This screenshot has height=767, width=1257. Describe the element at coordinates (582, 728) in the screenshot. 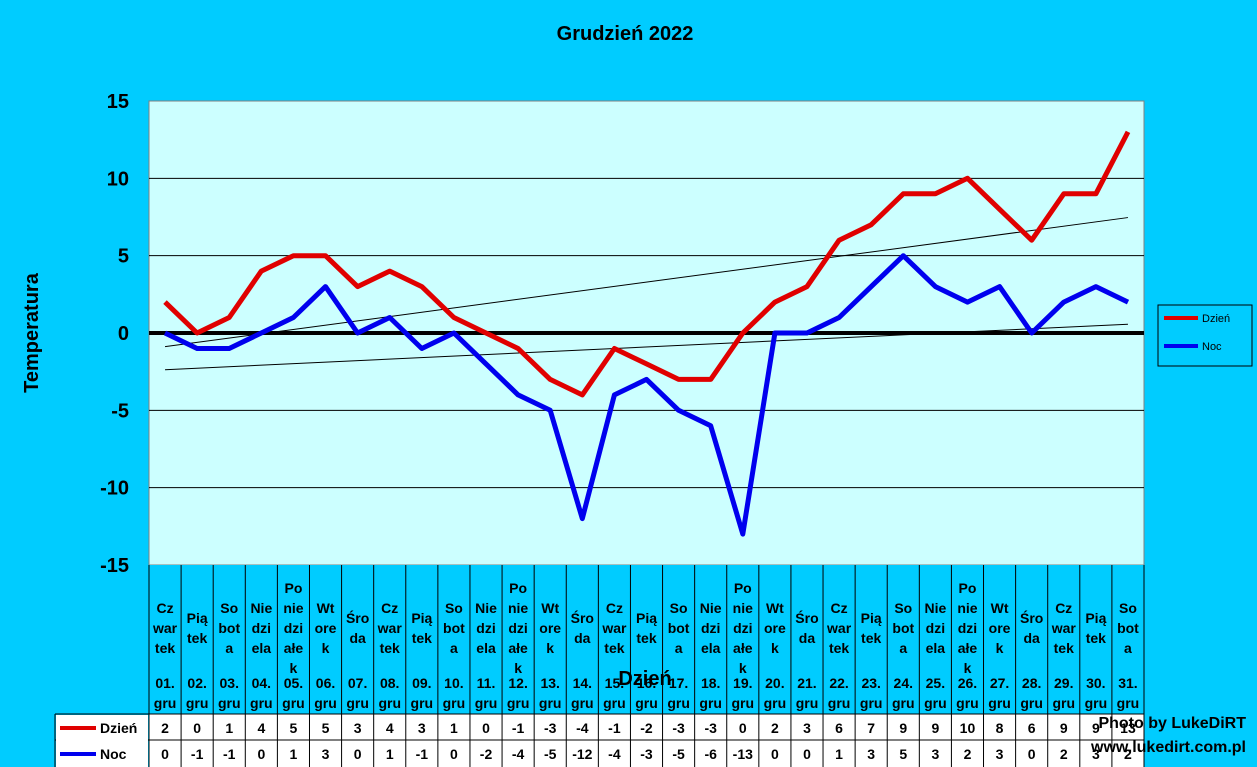

I see `data-label: -4` at that location.